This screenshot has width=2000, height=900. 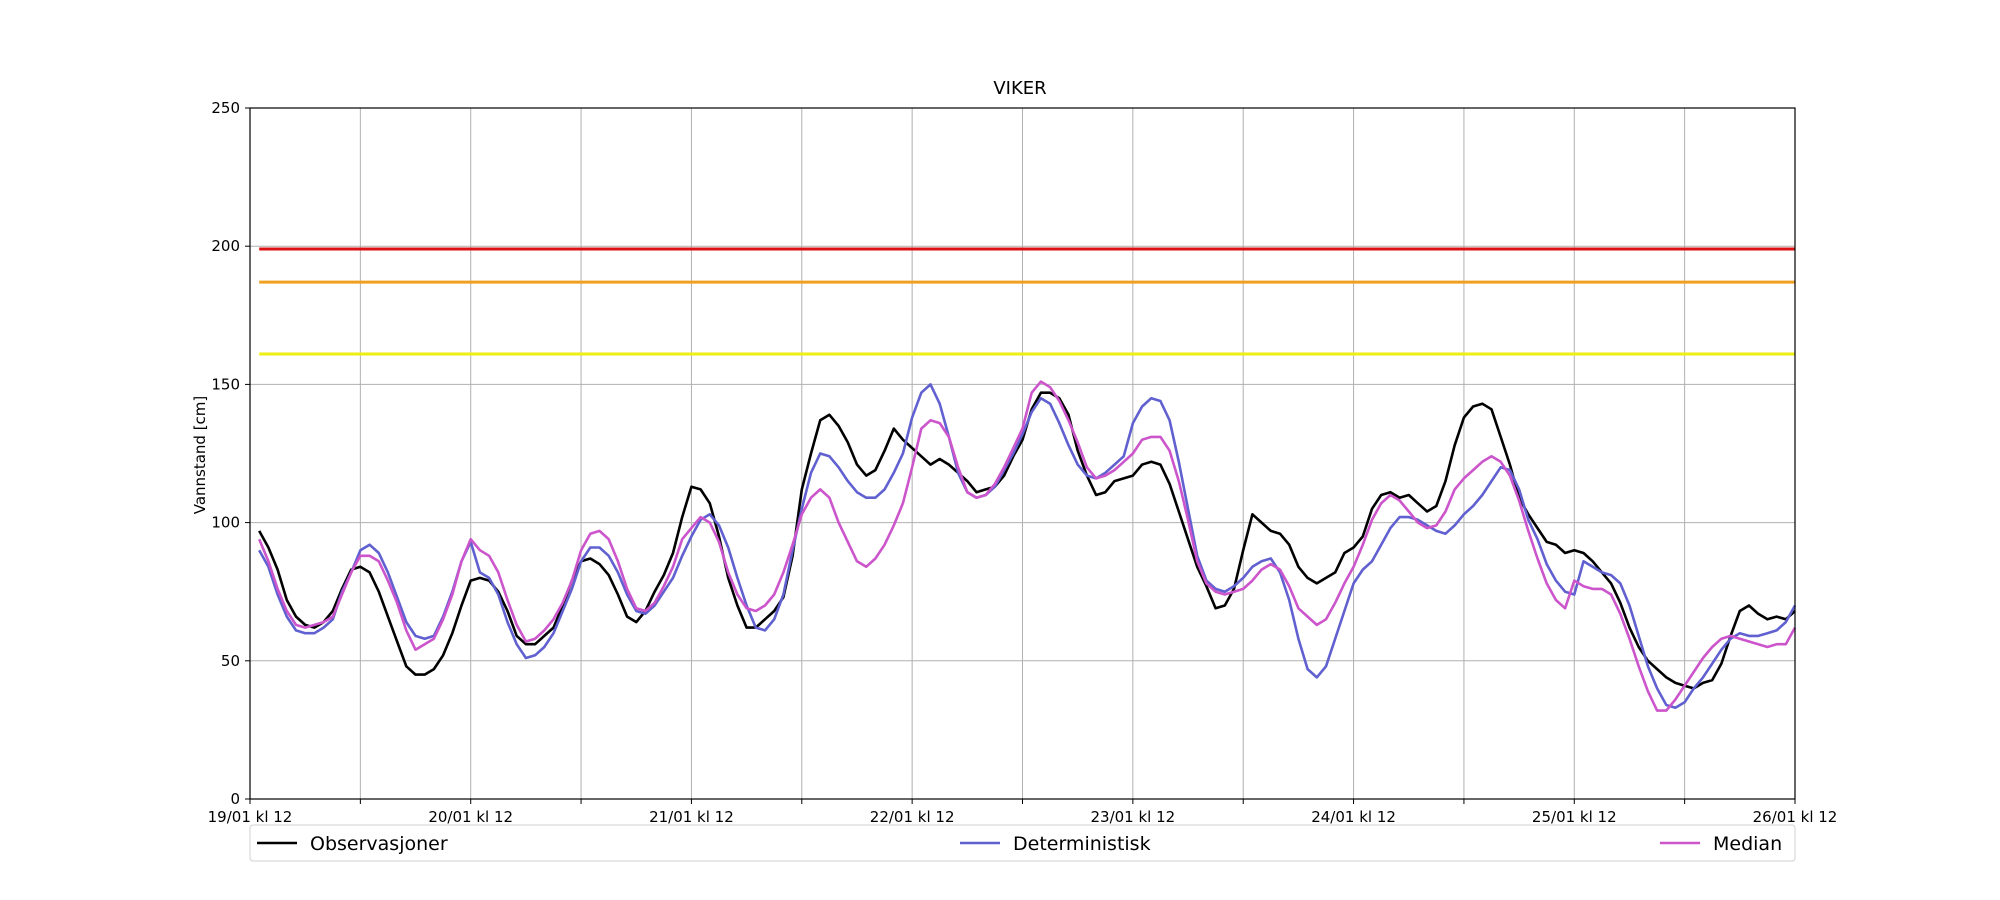 What do you see at coordinates (250, 817) in the screenshot?
I see `x-tick-label: 19/01 kl 12` at bounding box center [250, 817].